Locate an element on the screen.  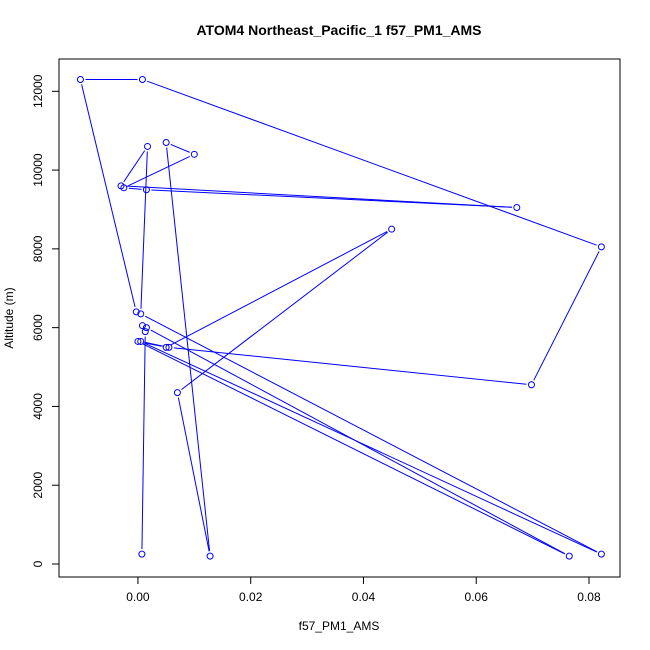
x-axis: 0.00 0.02 0.04 0.06 0.08 is located at coordinates (363, 590).